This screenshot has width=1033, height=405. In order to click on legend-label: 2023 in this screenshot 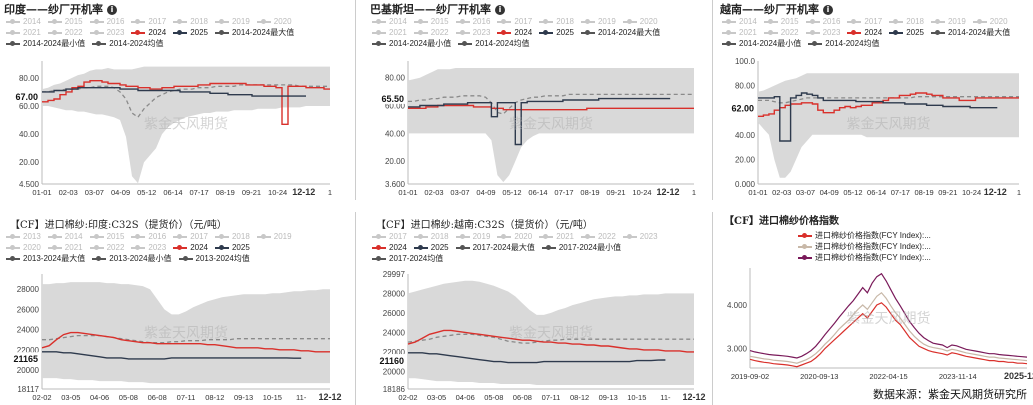, I will do `click(115, 32)`.